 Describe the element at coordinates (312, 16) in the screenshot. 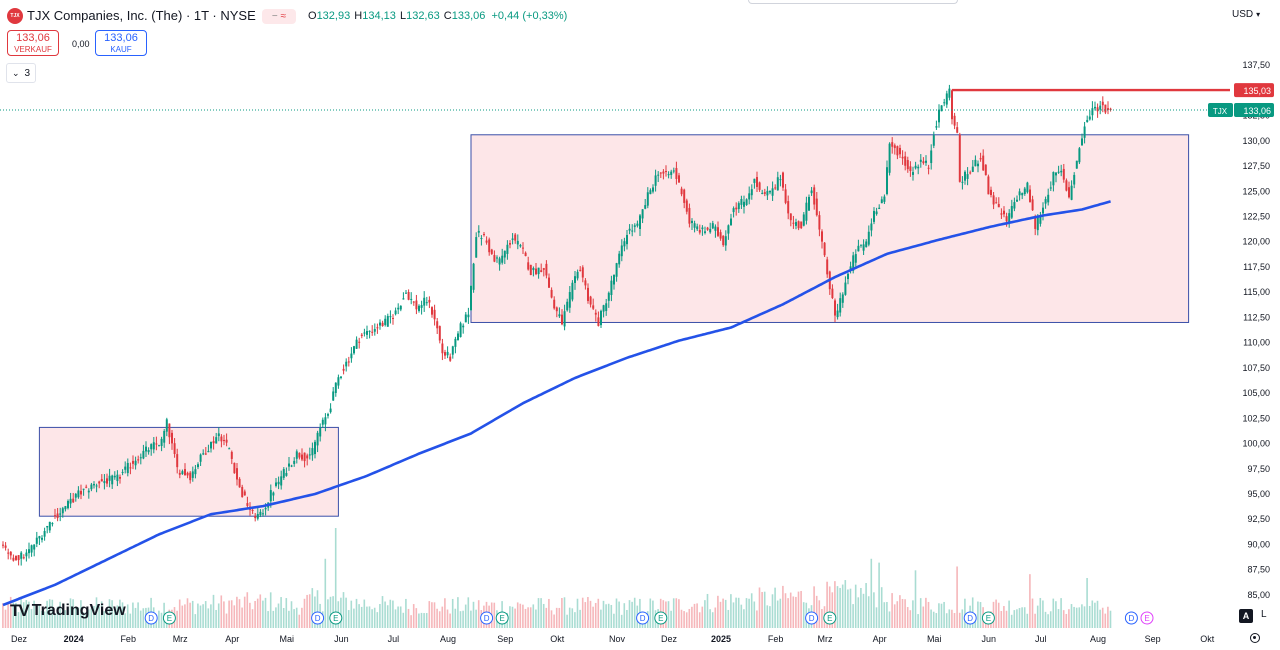

I see `ohlc-open-key: O` at that location.